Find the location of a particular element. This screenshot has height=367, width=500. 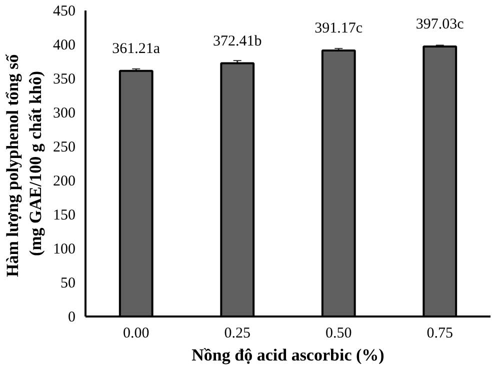

y-tick-label: 200 is located at coordinates (64, 182).